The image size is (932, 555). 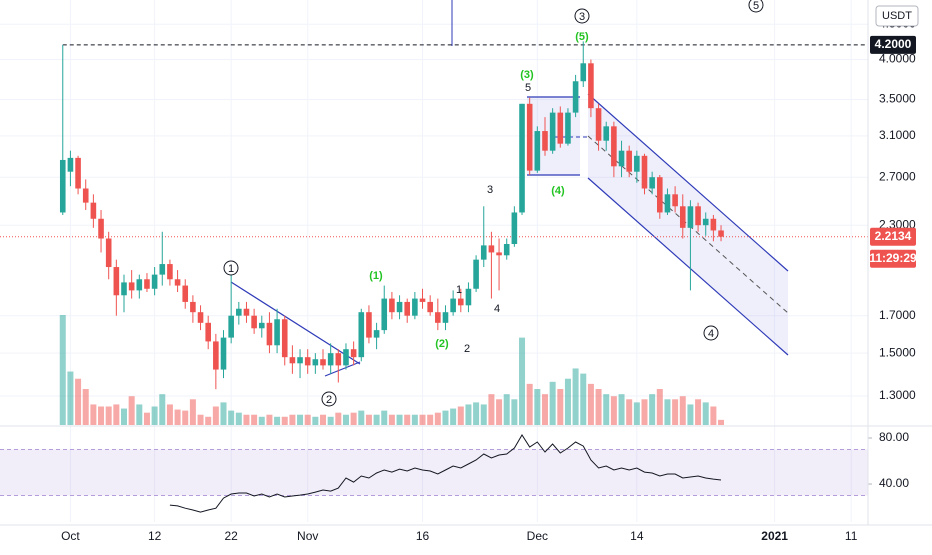 I want to click on wave-label: (1), so click(x=376, y=276).